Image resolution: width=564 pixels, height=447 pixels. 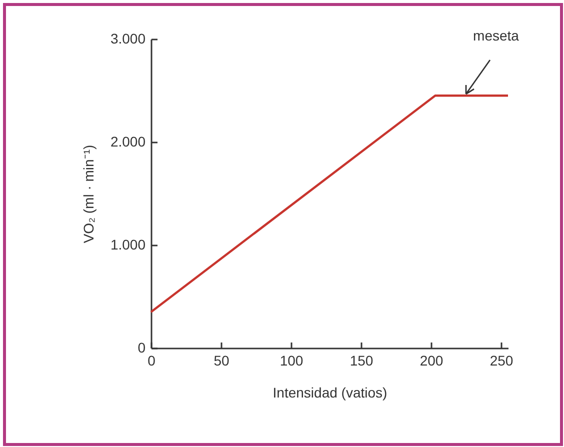 I want to click on y-tick-label: 0, so click(x=142, y=348).